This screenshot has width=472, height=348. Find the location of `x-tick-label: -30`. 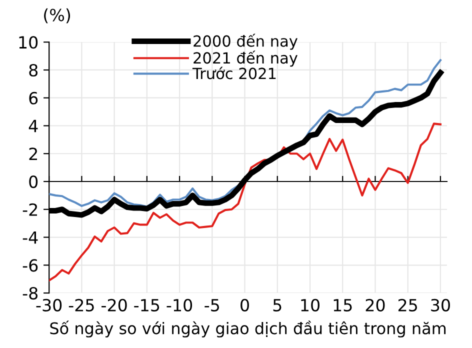

x-tick-label: -30 is located at coordinates (49, 305).